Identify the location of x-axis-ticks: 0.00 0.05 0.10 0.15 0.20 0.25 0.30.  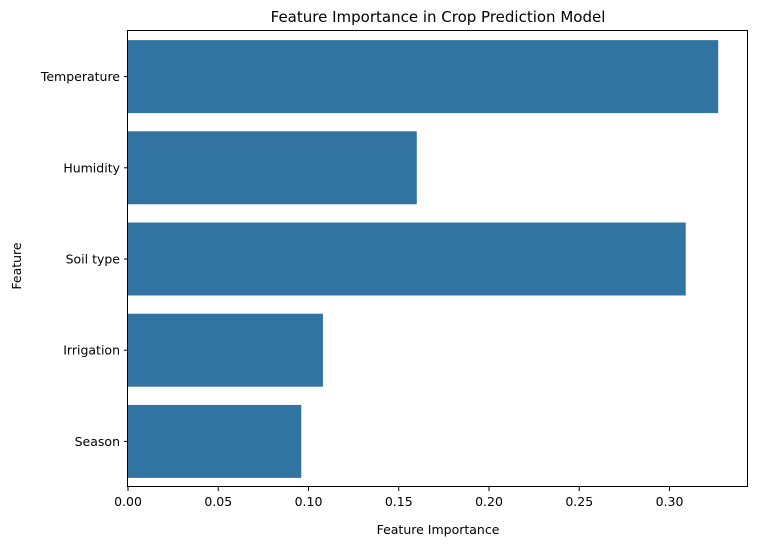
(398, 498).